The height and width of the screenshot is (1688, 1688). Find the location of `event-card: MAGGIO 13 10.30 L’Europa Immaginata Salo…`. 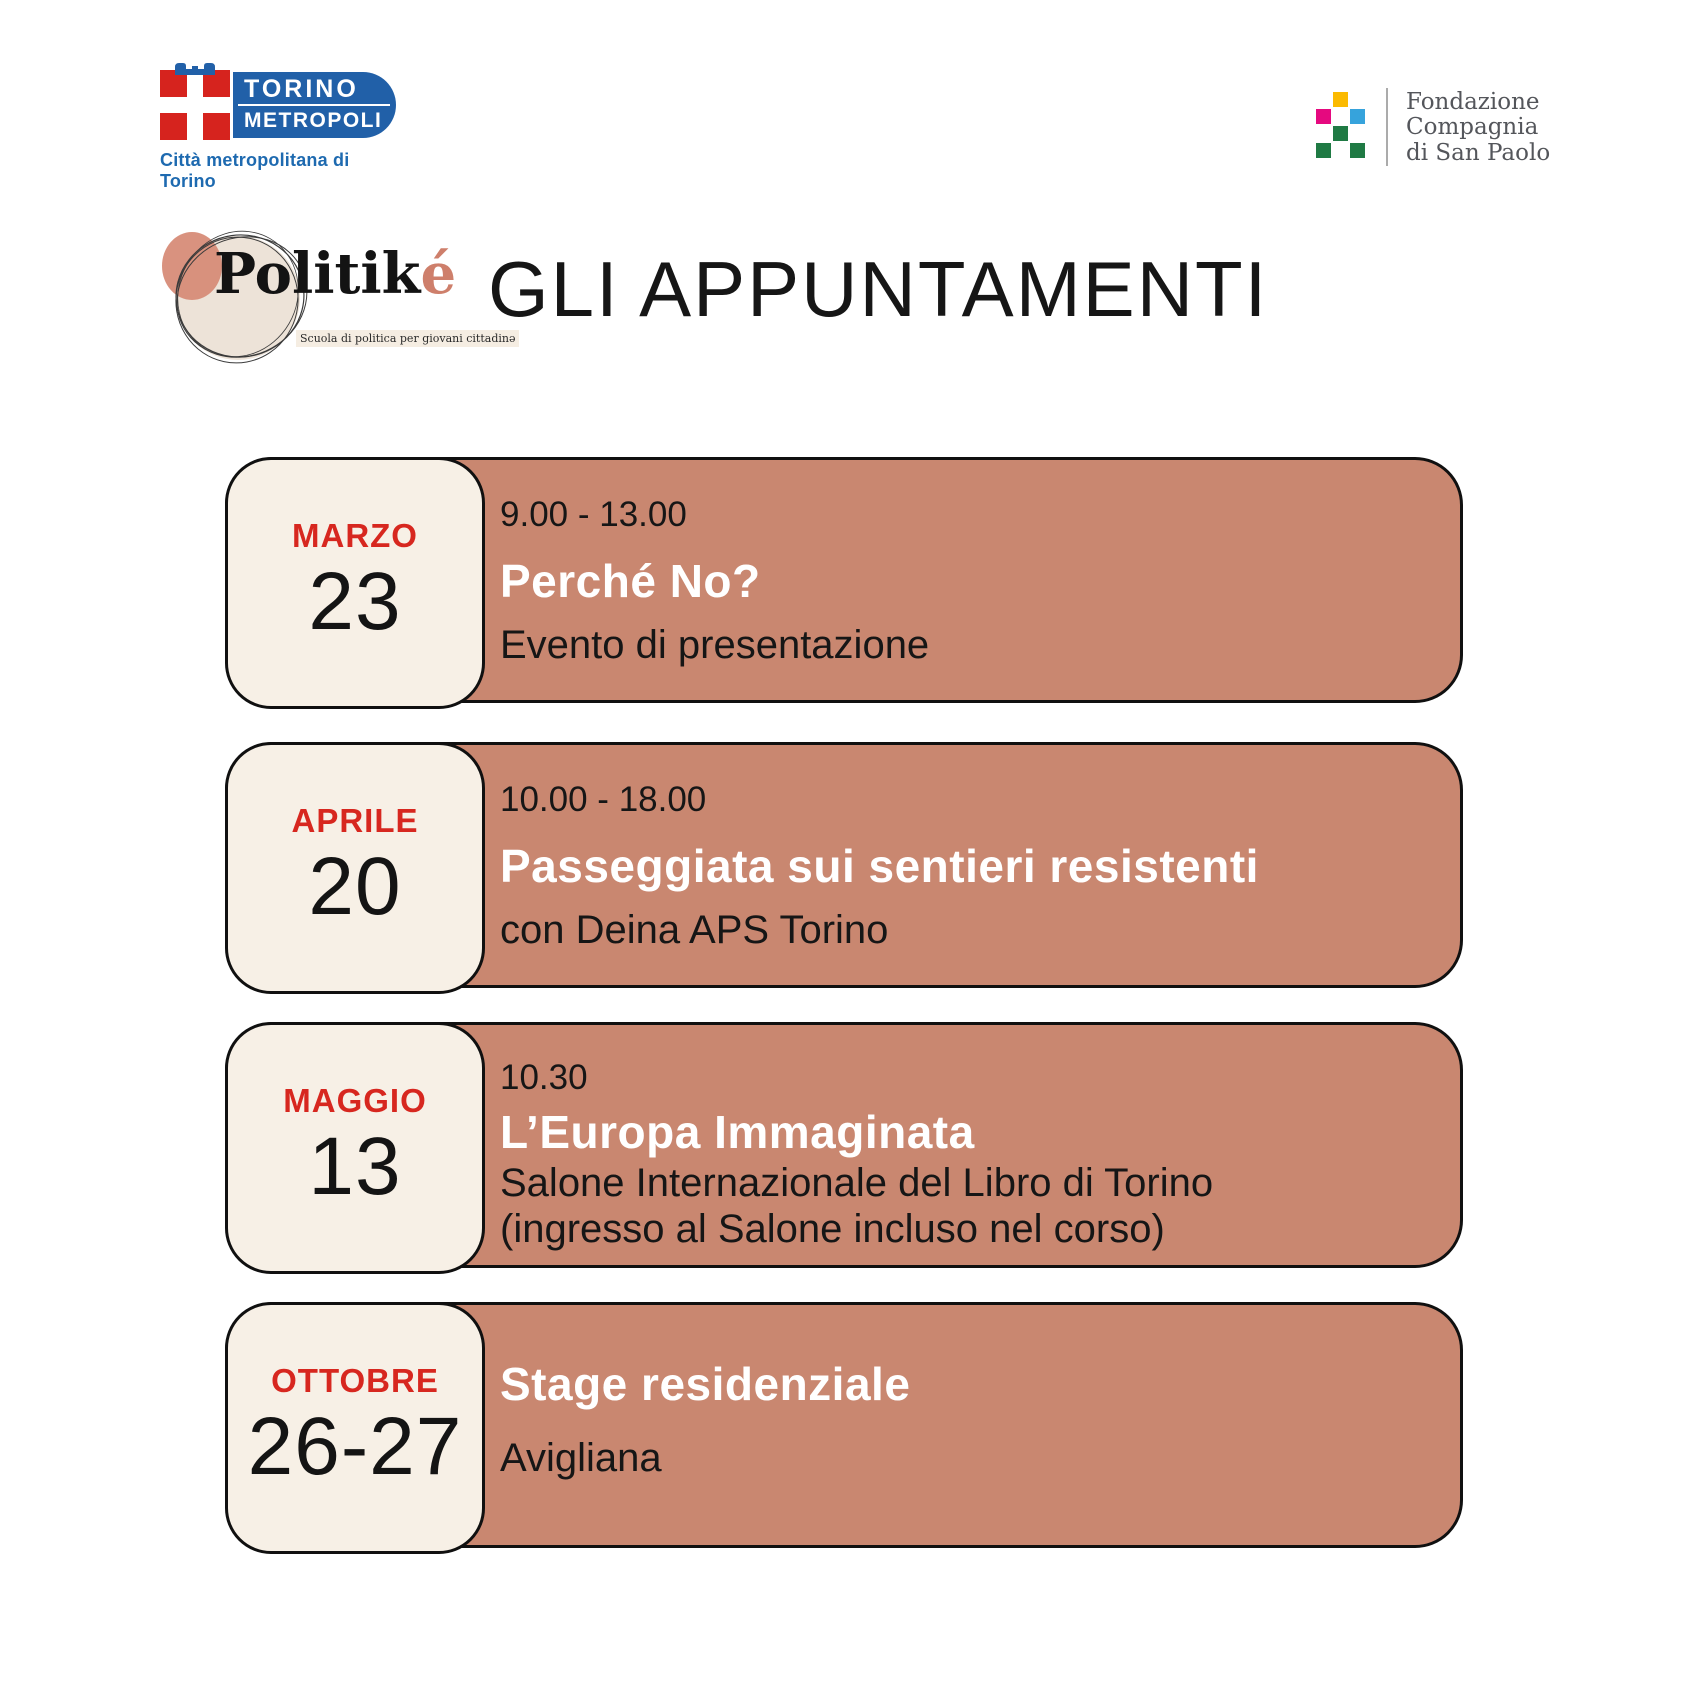

event-card: MAGGIO 13 10.30 L’Europa Immaginata Salo… is located at coordinates (844, 1148).